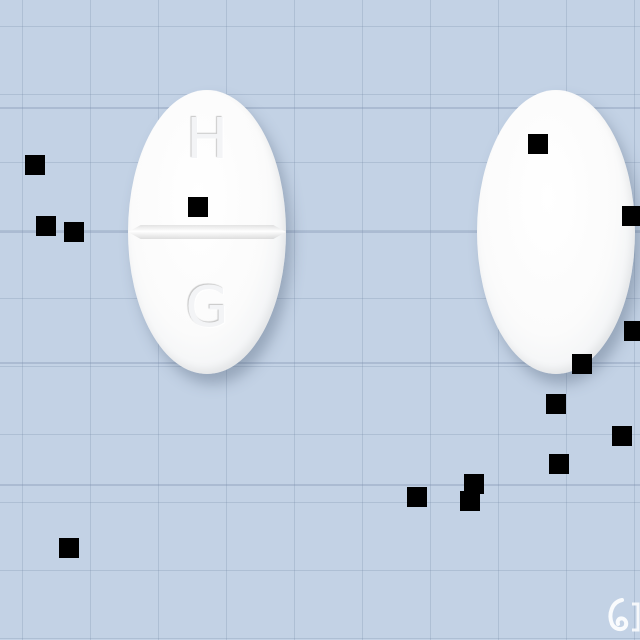 This screenshot has width=640, height=640. I want to click on imprint-bottom: G, so click(207, 307).